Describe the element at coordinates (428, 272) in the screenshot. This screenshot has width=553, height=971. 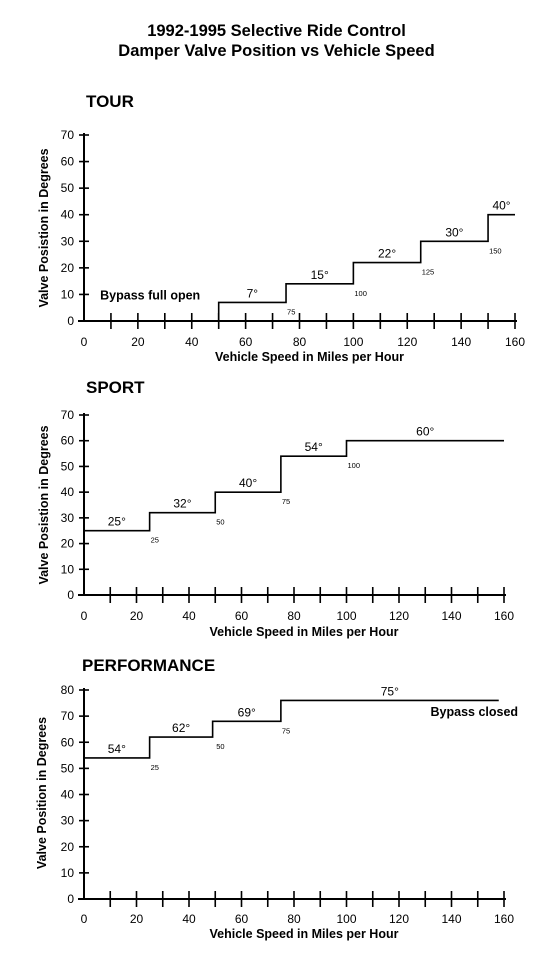
I see `transition-speed-label: 125` at that location.